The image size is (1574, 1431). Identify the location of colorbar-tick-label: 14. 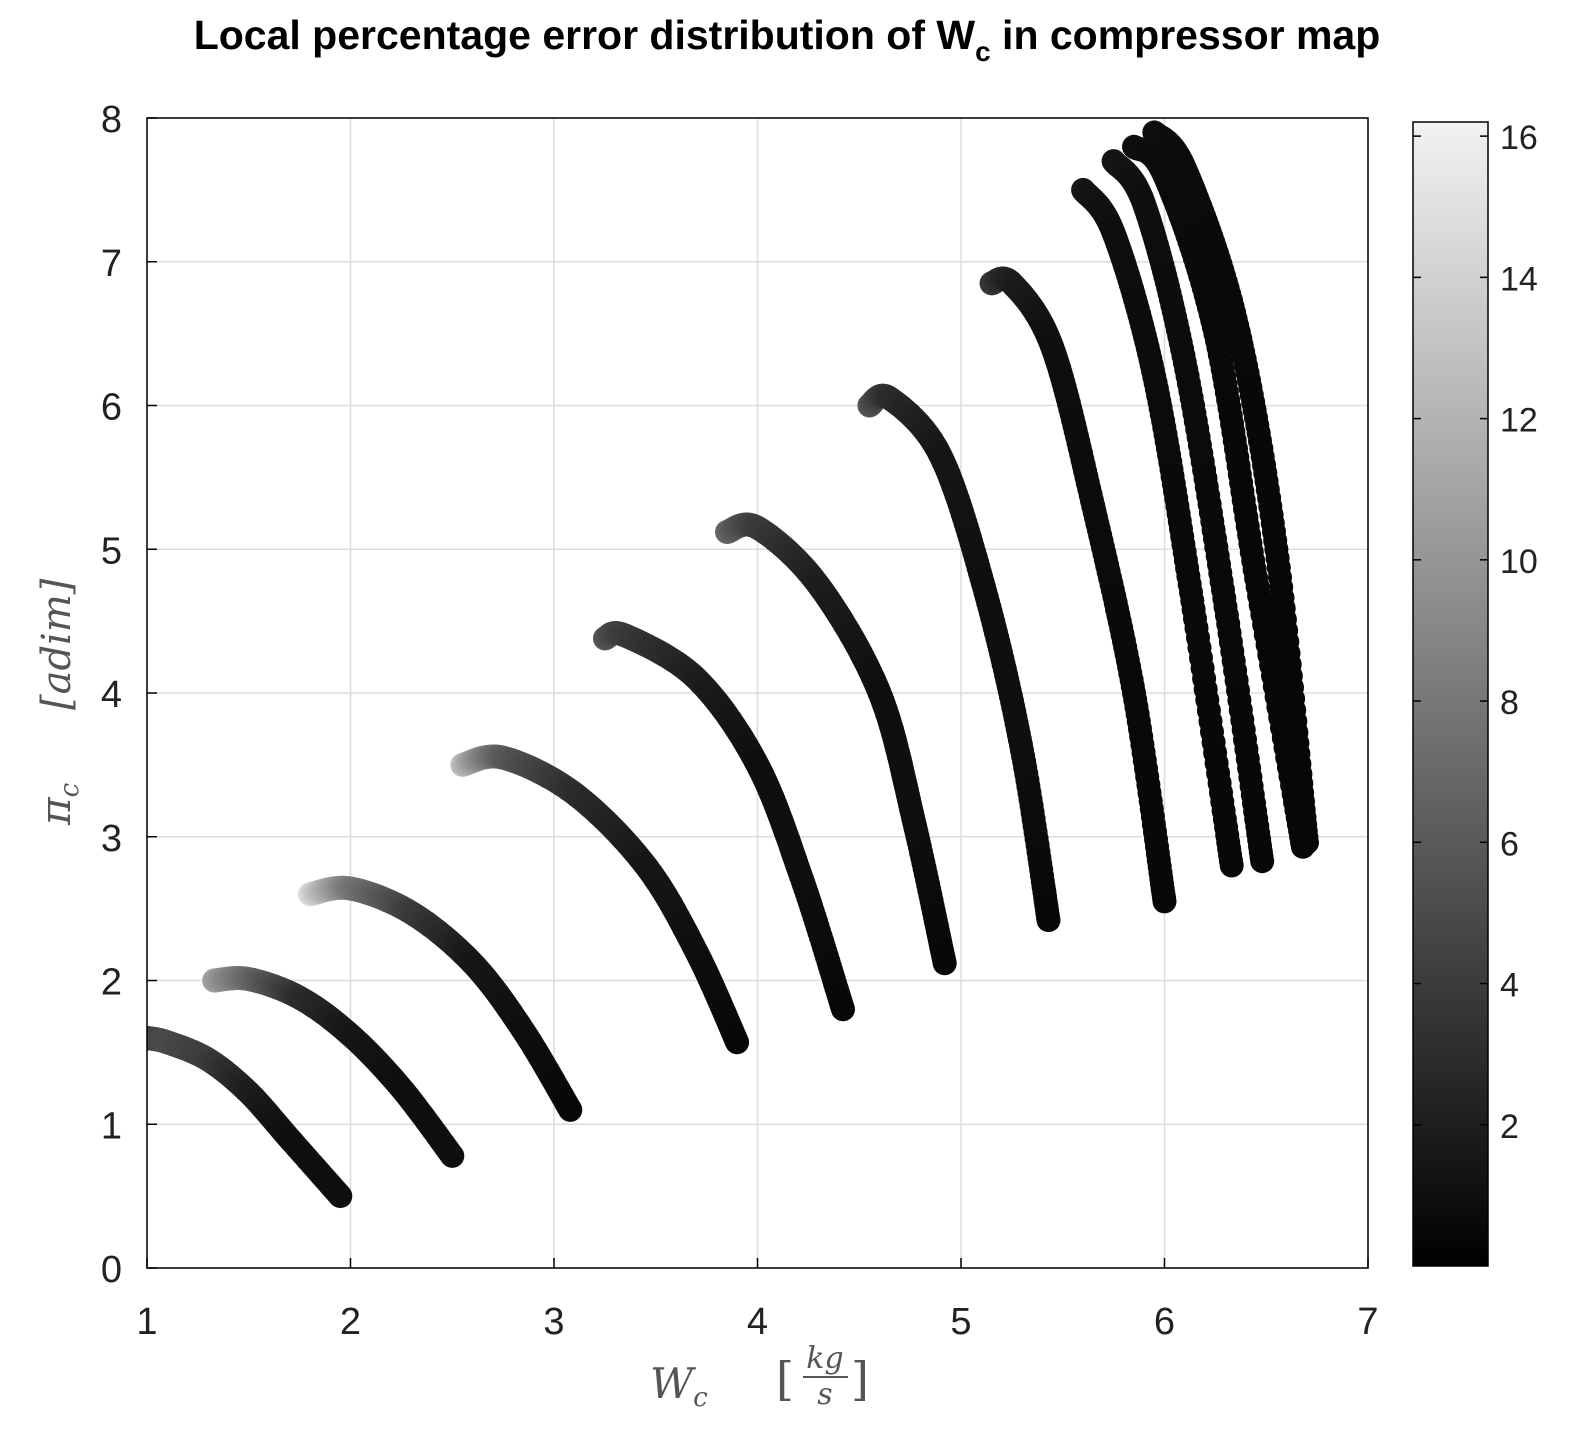
(1519, 279).